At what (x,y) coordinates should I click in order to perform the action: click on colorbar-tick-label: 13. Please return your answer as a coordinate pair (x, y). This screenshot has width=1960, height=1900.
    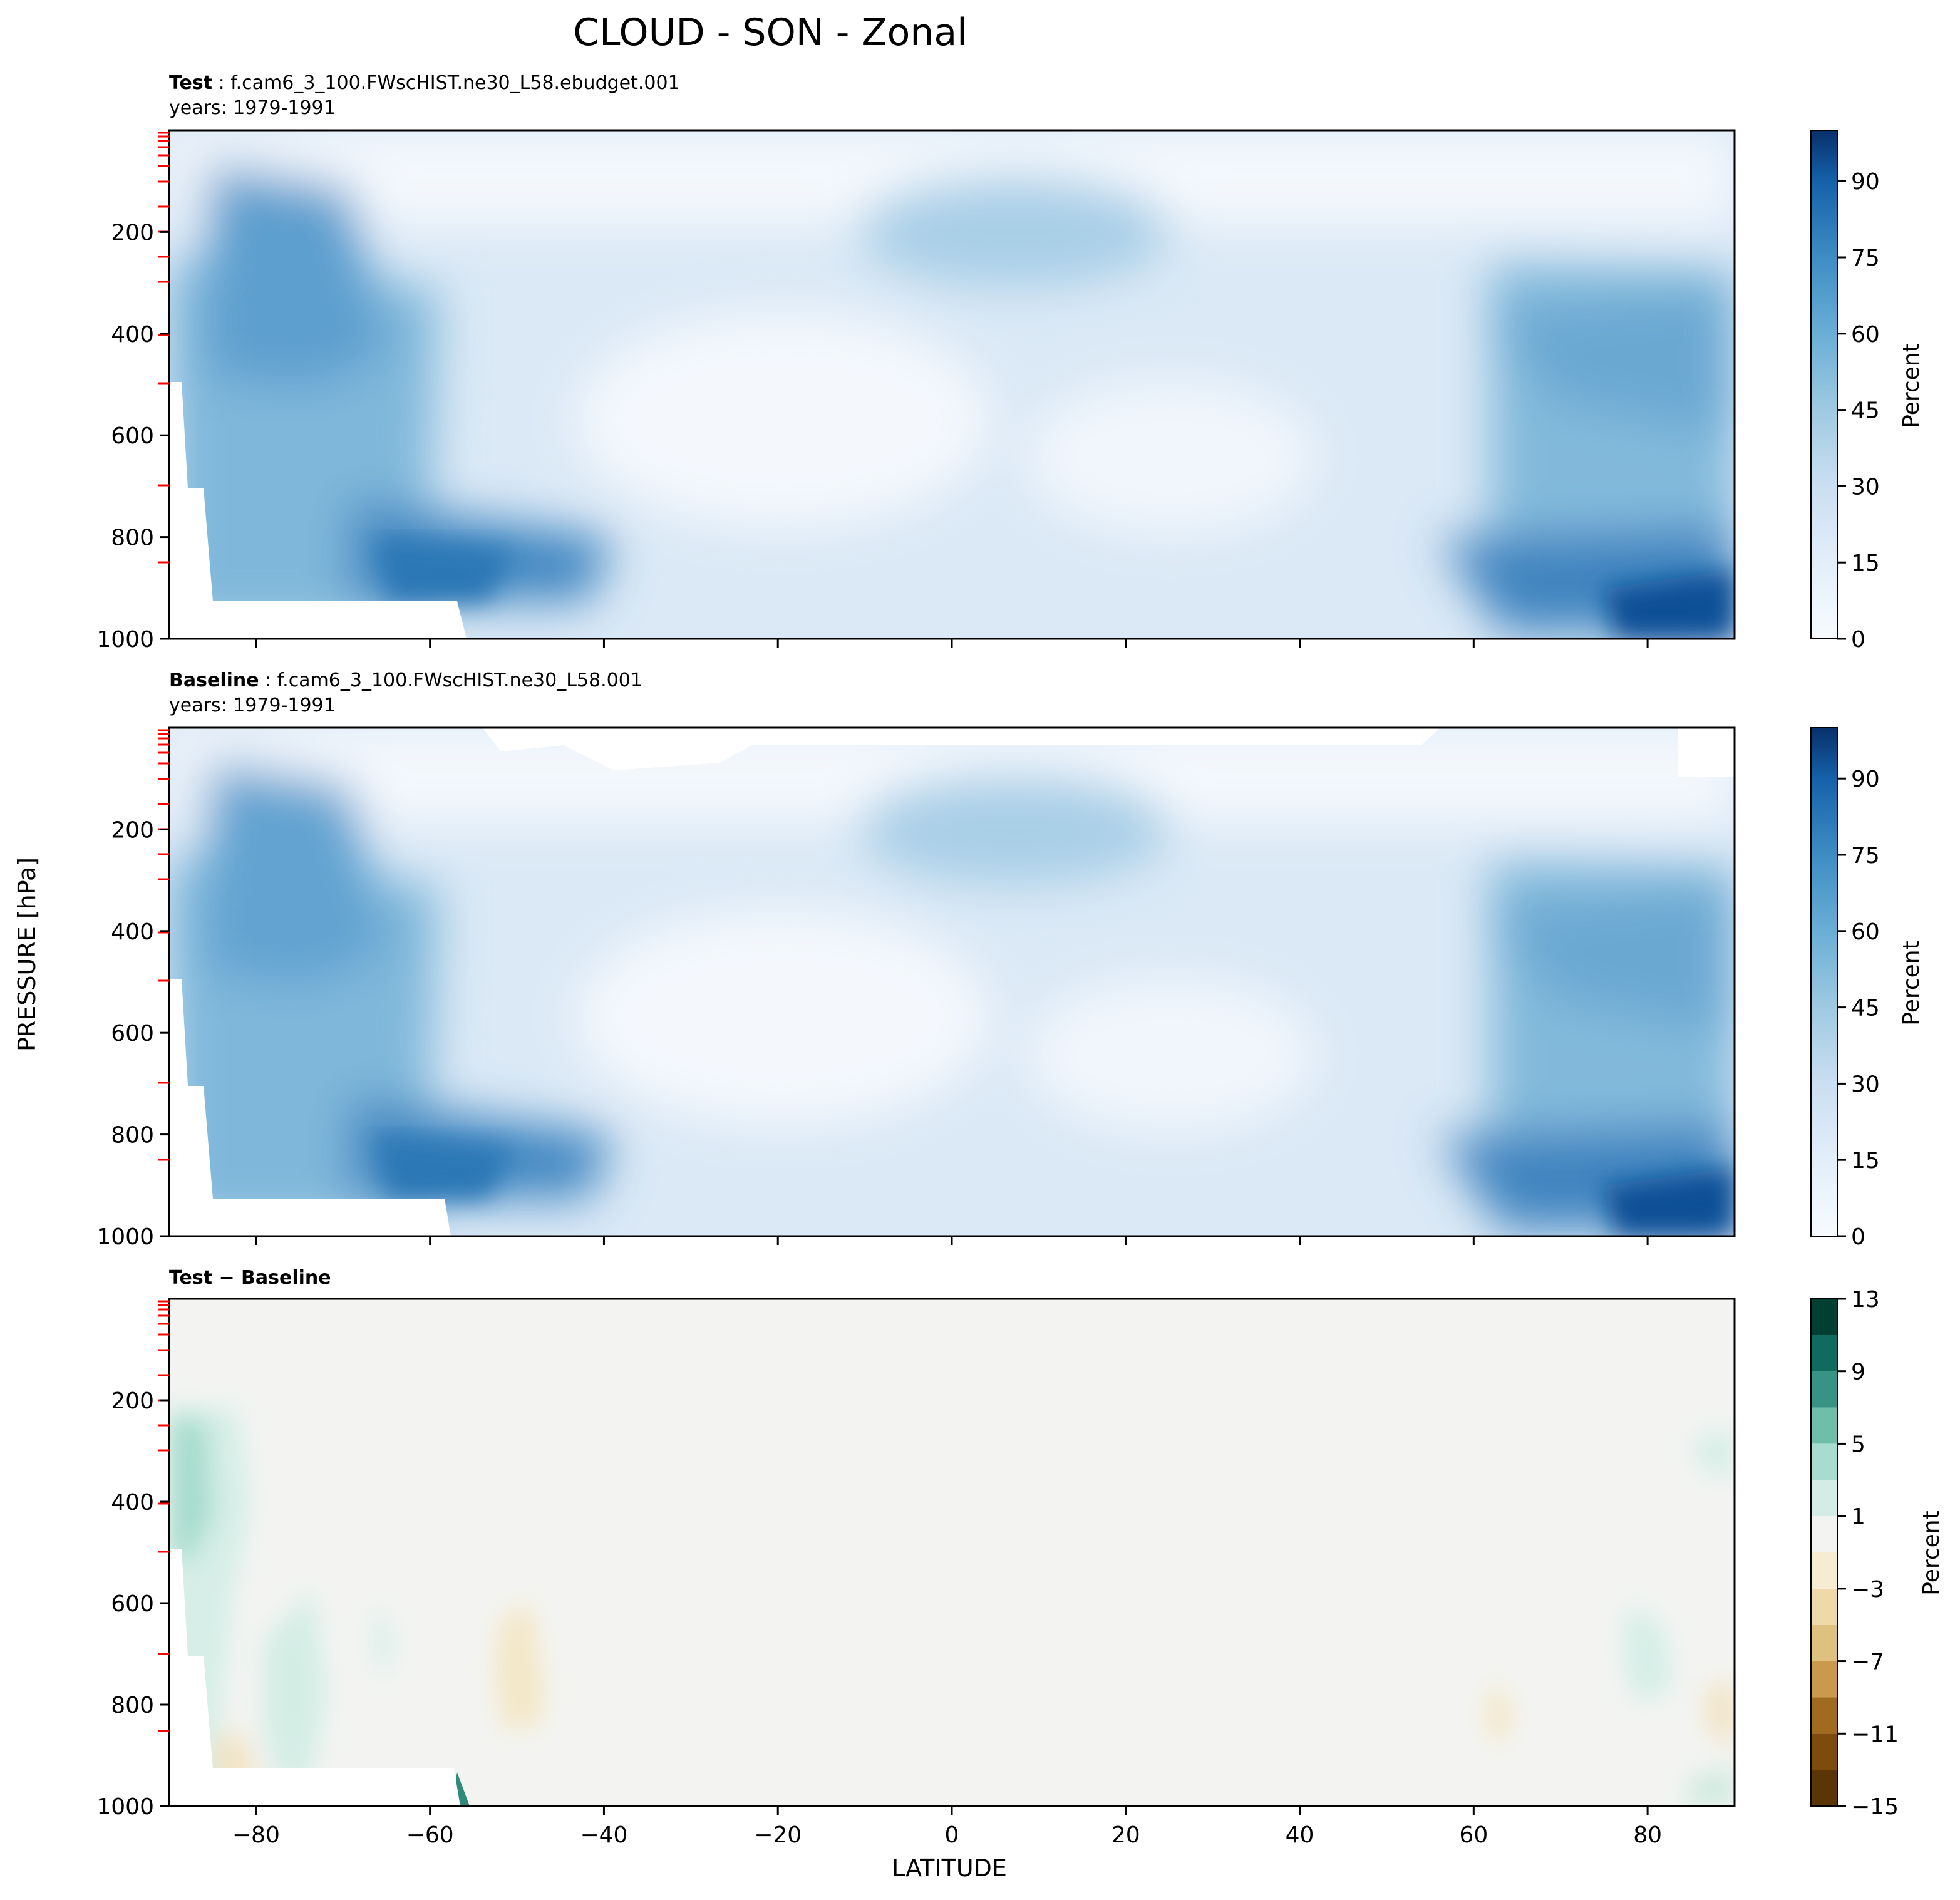
    Looking at the image, I should click on (1866, 1300).